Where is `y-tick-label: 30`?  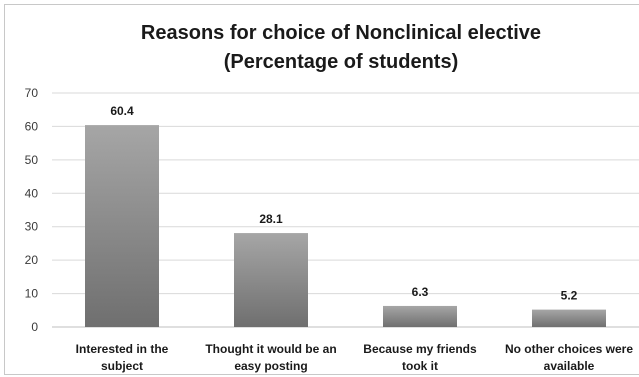
y-tick-label: 30 is located at coordinates (32, 227).